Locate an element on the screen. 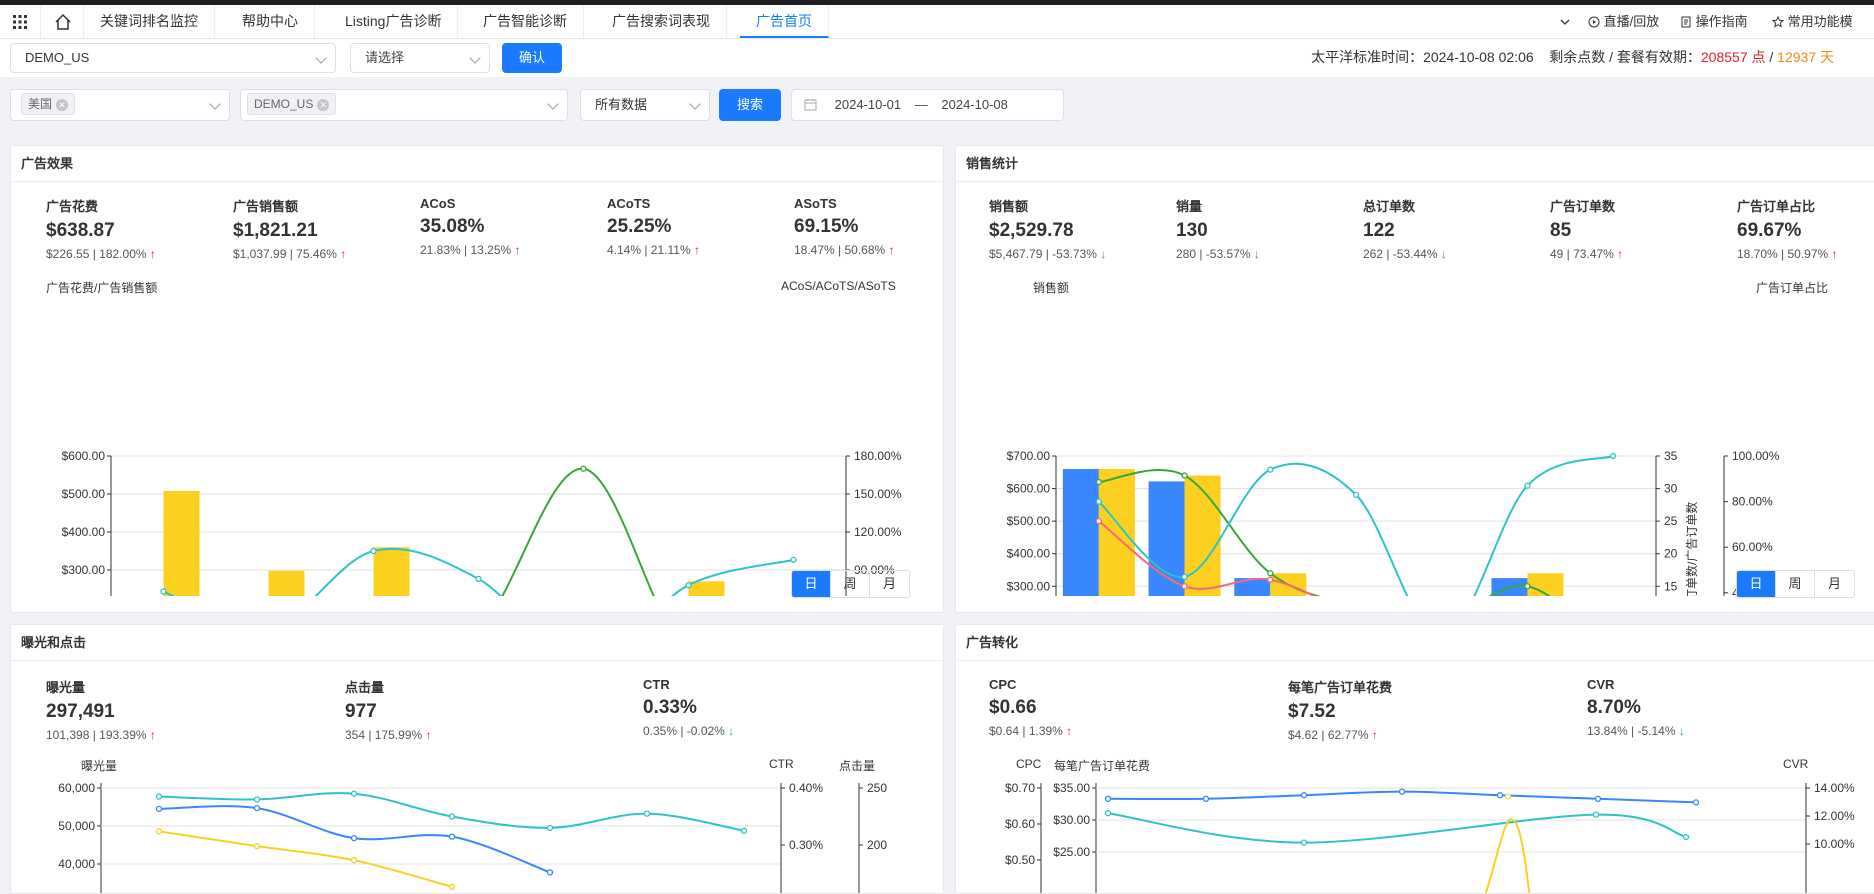 This screenshot has height=894, width=1874. y-tick-label: 50,000 is located at coordinates (76, 826).